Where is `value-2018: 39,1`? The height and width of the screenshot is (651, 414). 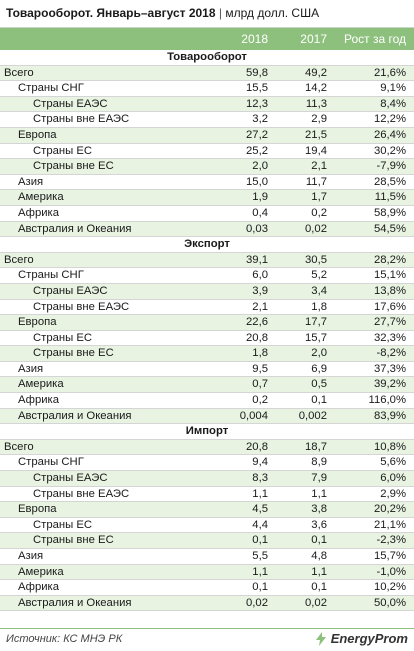 value-2018: 39,1 is located at coordinates (257, 259).